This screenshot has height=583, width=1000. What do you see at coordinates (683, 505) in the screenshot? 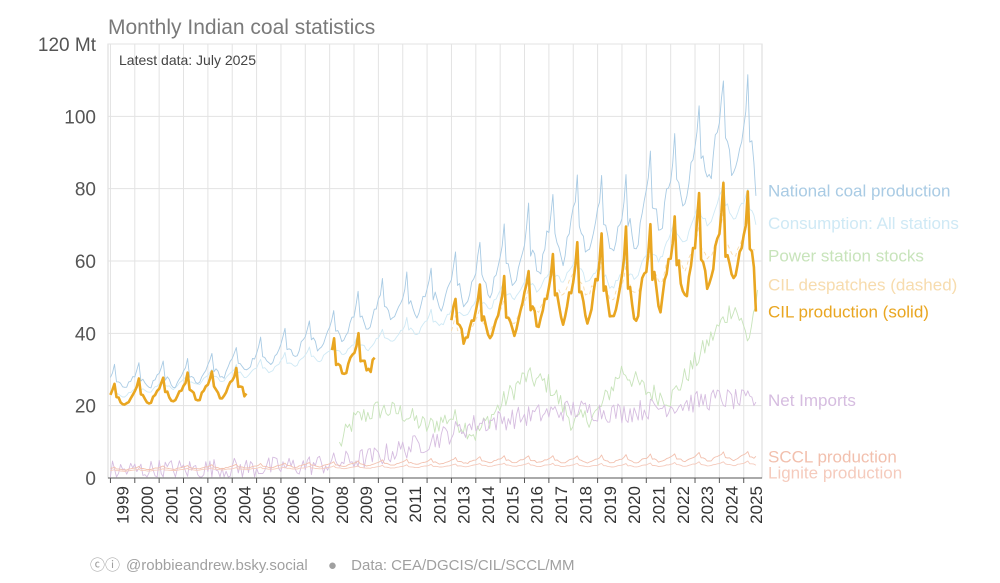
I see `x-tick-label: 2022` at bounding box center [683, 505].